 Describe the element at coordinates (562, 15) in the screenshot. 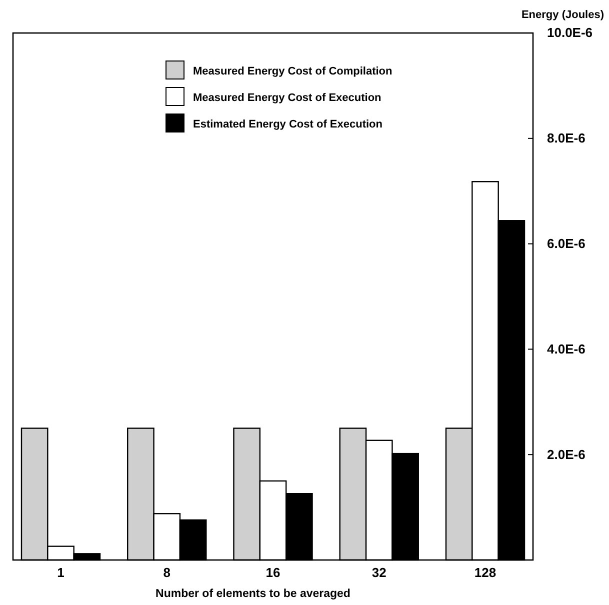

I see `y-axis-title: Energy (Joules)` at that location.